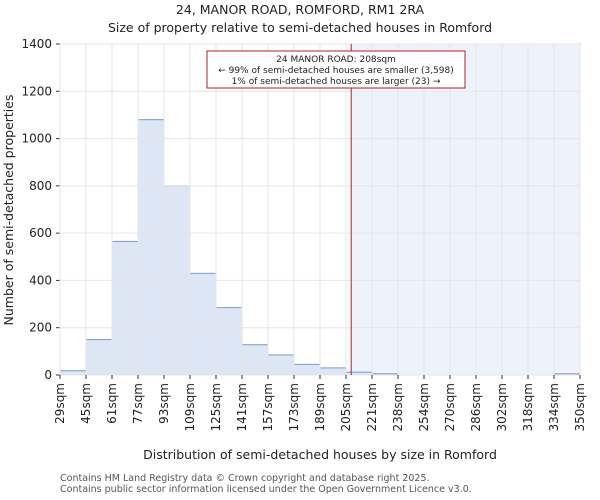 The height and width of the screenshot is (500, 600). I want to click on bar-61sqm, so click(125, 308).